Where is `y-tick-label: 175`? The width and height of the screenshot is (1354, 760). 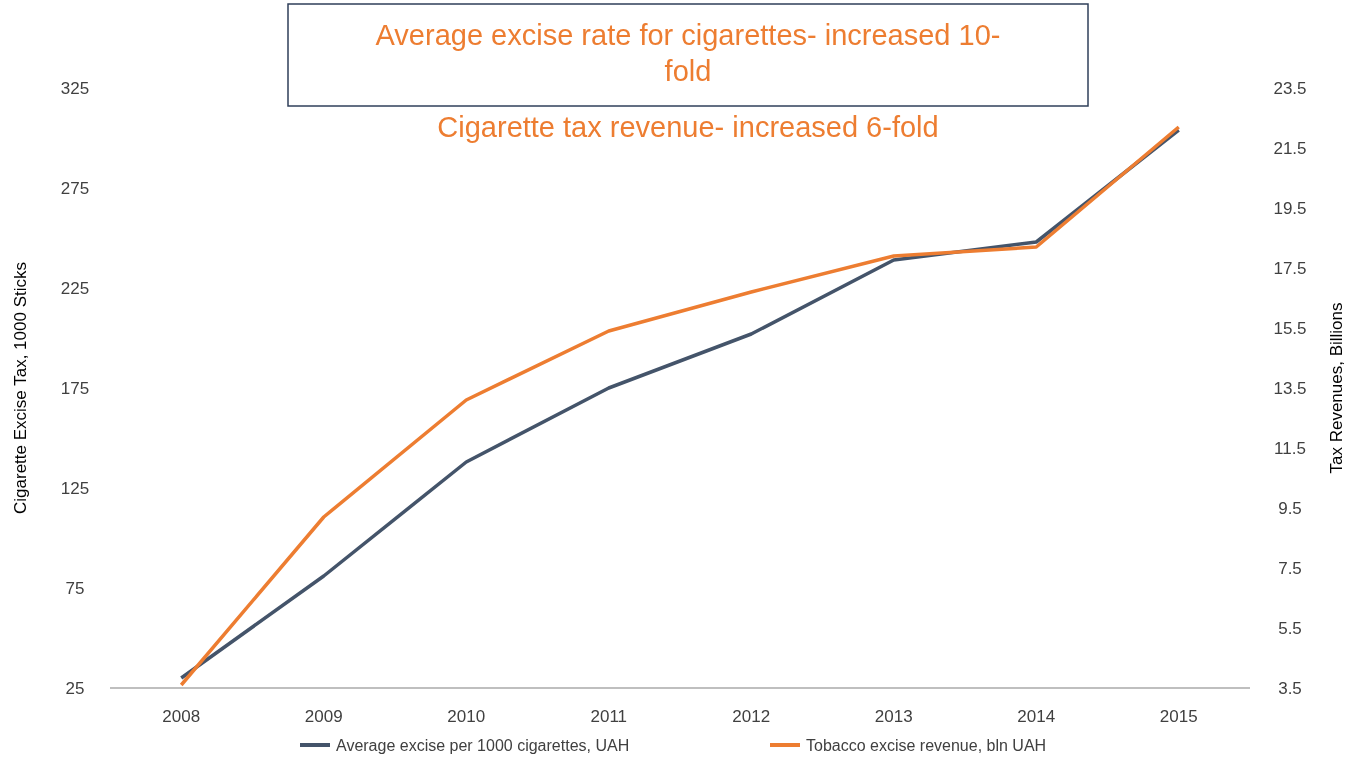
y-tick-label: 175 is located at coordinates (75, 388).